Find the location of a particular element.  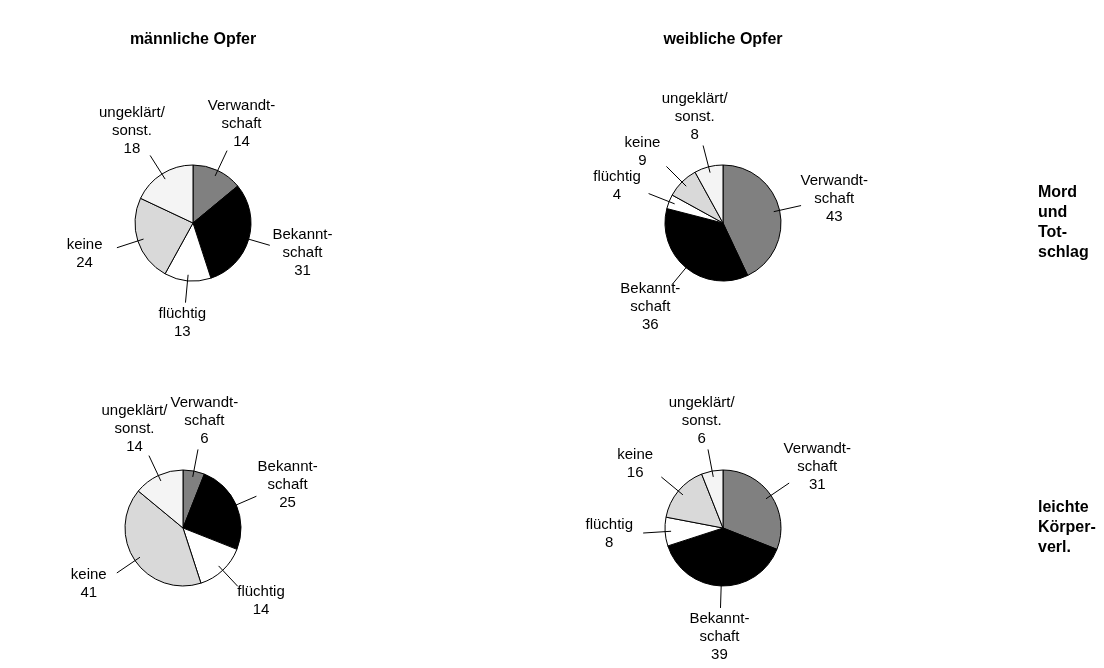

data-label: 36 is located at coordinates (650, 323).